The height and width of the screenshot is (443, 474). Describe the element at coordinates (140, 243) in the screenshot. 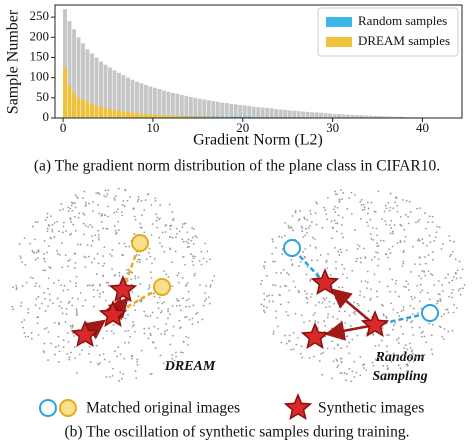

I see `matched-image` at that location.